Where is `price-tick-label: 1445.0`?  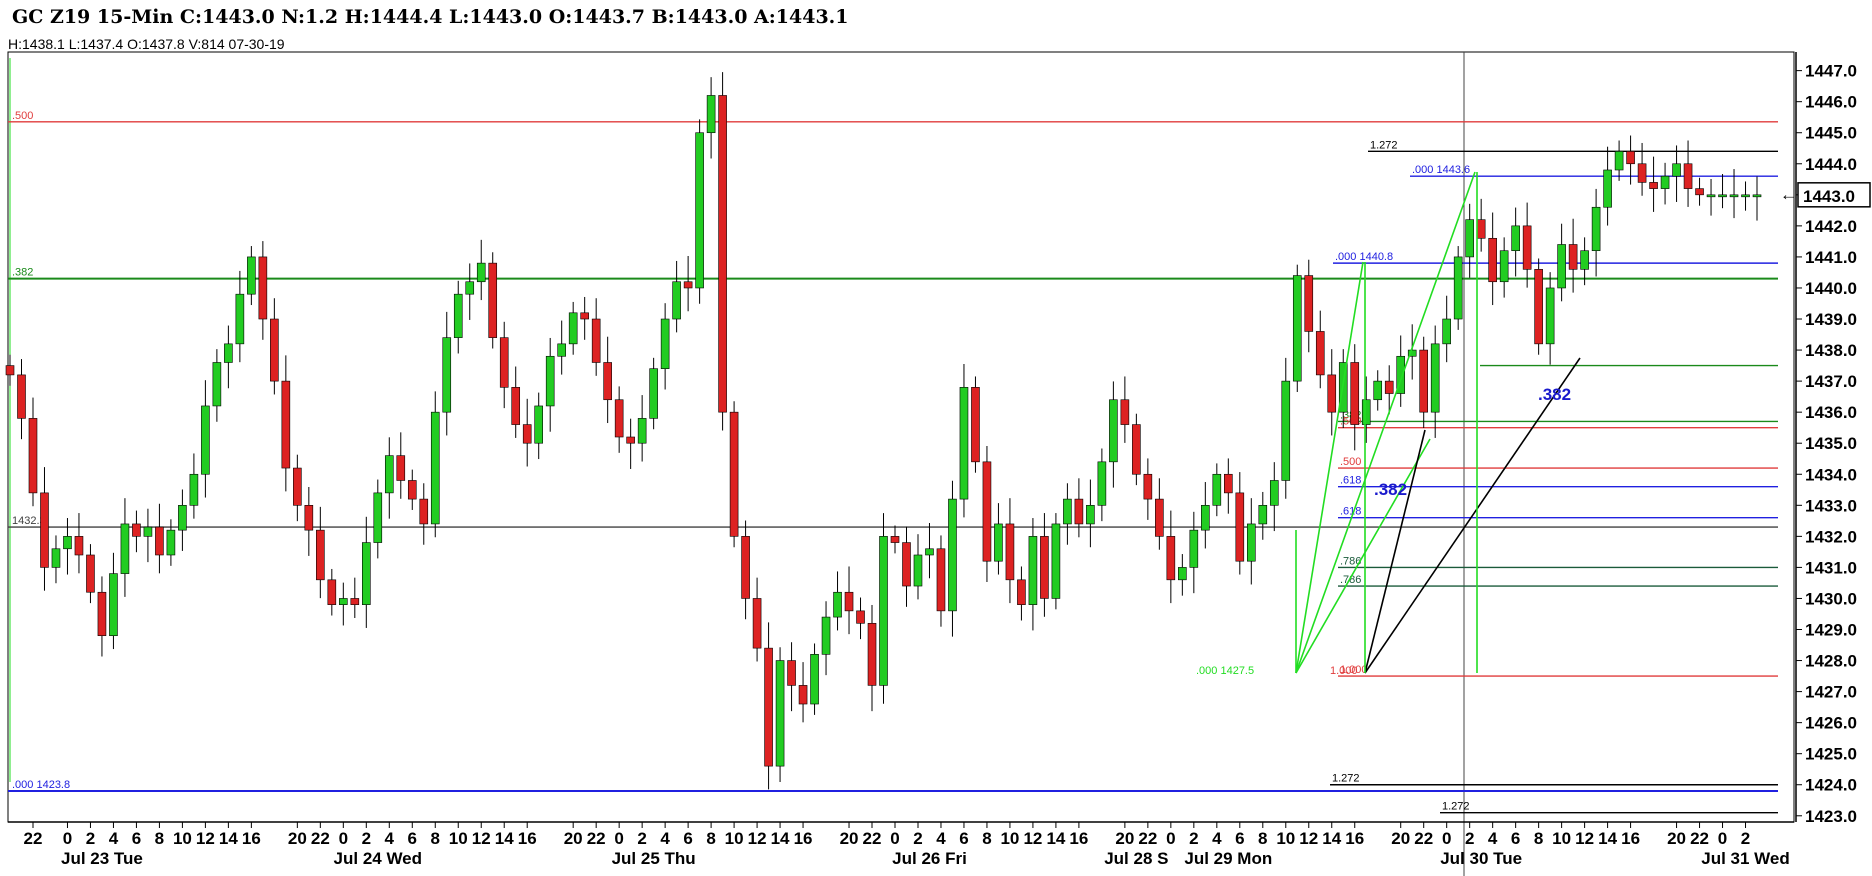 price-tick-label: 1445.0 is located at coordinates (1831, 133).